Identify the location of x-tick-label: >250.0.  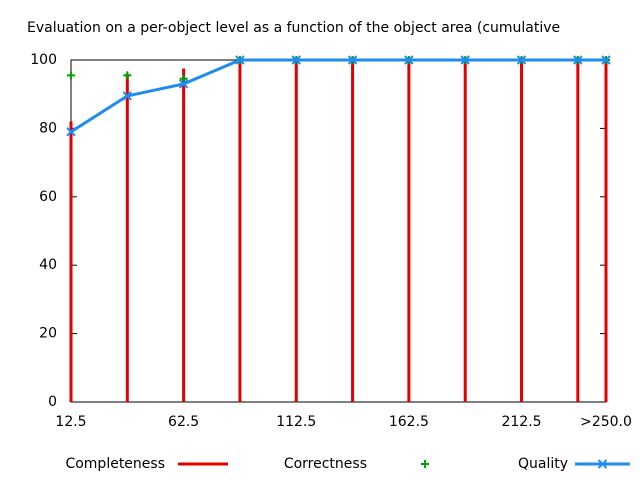
(606, 422).